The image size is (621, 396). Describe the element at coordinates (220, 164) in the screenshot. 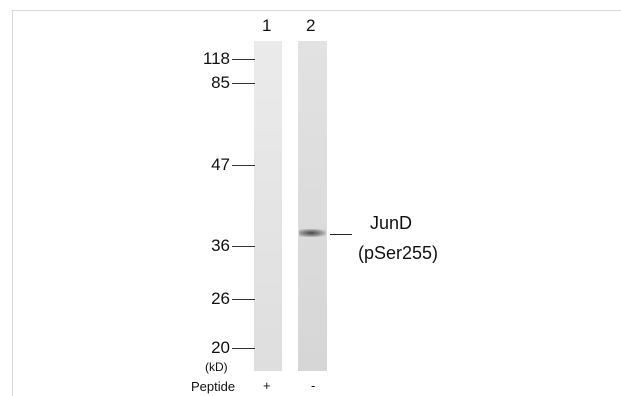

I see `marker-label-47: 47` at that location.